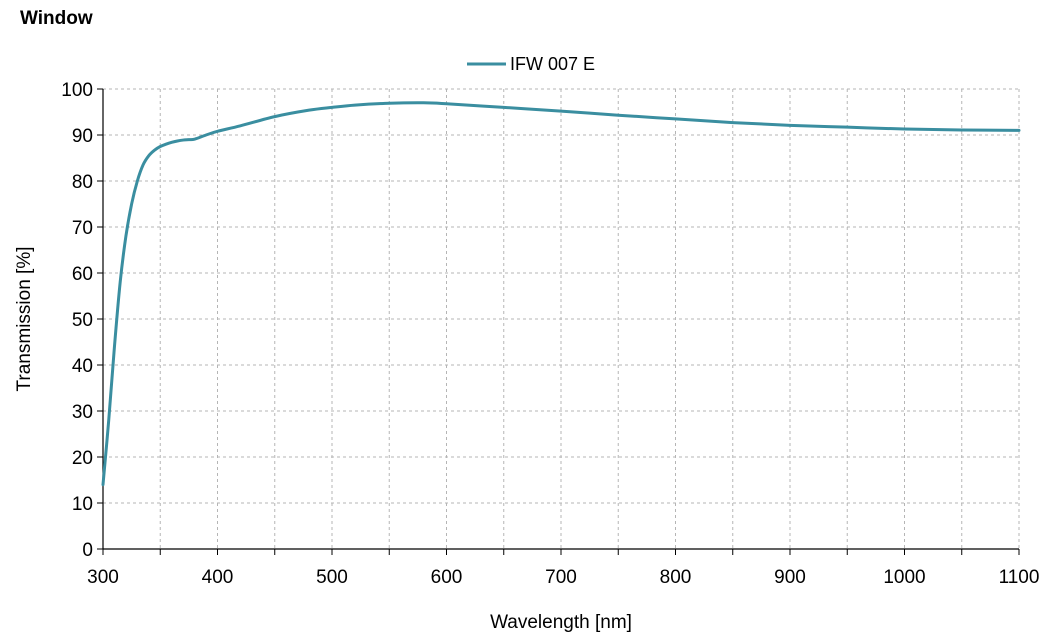 Image resolution: width=1050 pixels, height=634 pixels. What do you see at coordinates (82, 320) in the screenshot?
I see `y-tick-label: 50` at bounding box center [82, 320].